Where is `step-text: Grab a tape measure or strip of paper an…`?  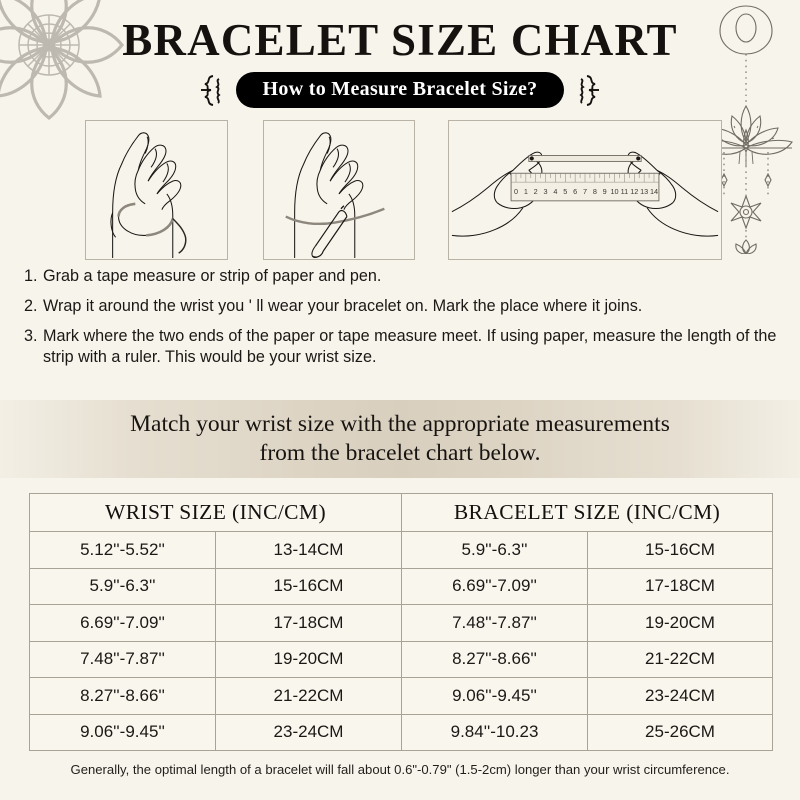
step-text: Grab a tape measure or strip of paper an… is located at coordinates (212, 276).